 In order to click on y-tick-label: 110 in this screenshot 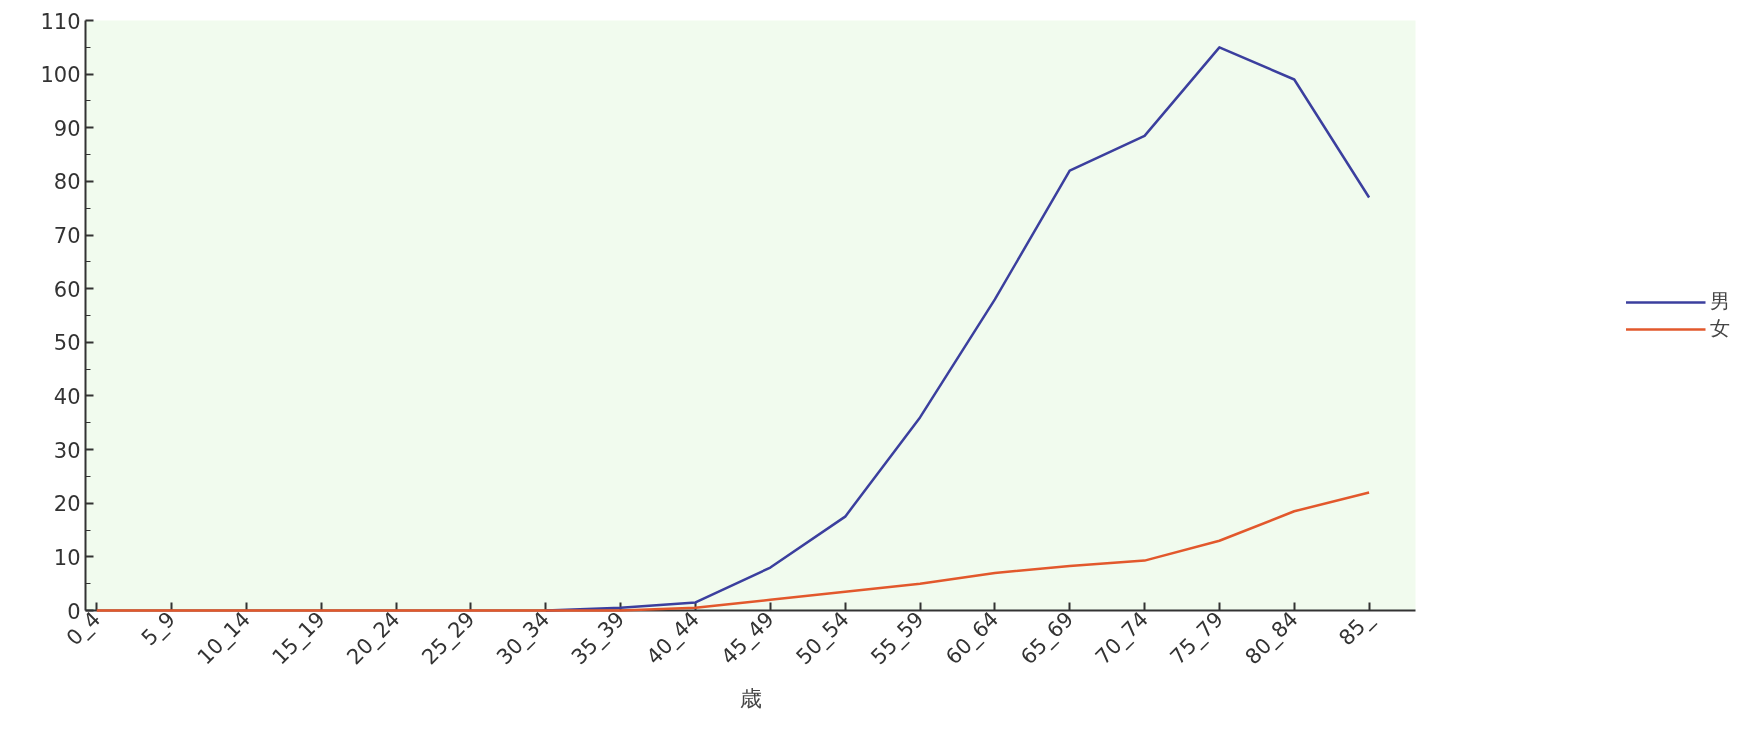, I will do `click(60, 21)`.